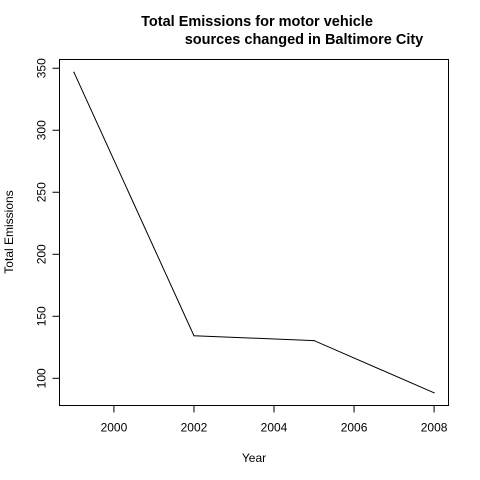  Describe the element at coordinates (354, 428) in the screenshot. I see `x-tick-label: 2006` at that location.